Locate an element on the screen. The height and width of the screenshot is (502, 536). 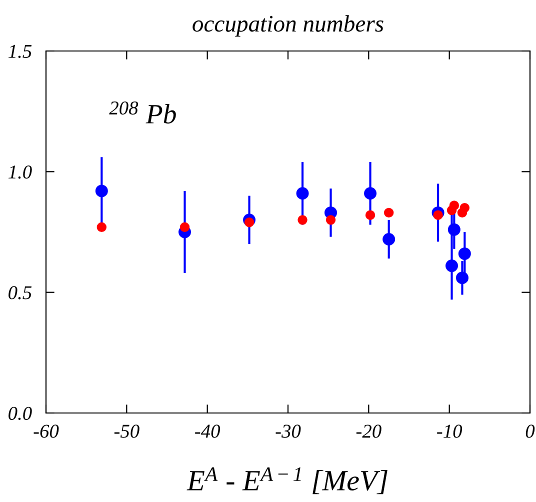
y-tick-label: 0.5 is located at coordinates (20, 293).